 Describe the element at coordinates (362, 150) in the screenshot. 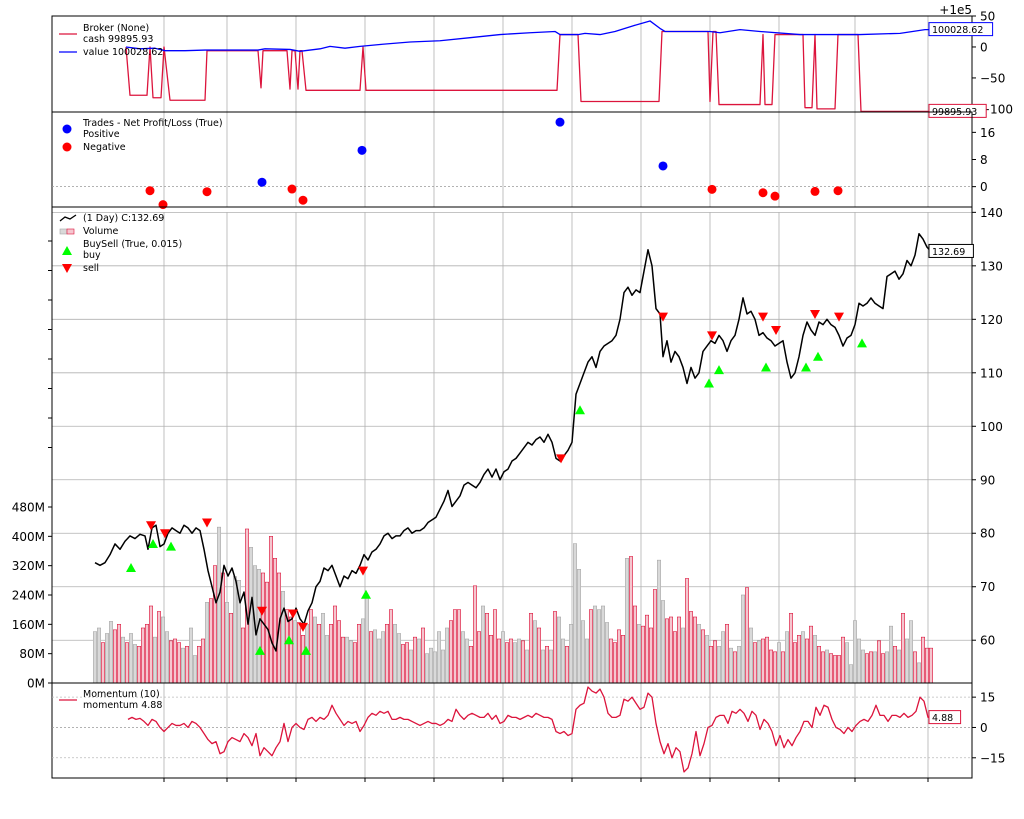

I see `positive-trade-point` at that location.